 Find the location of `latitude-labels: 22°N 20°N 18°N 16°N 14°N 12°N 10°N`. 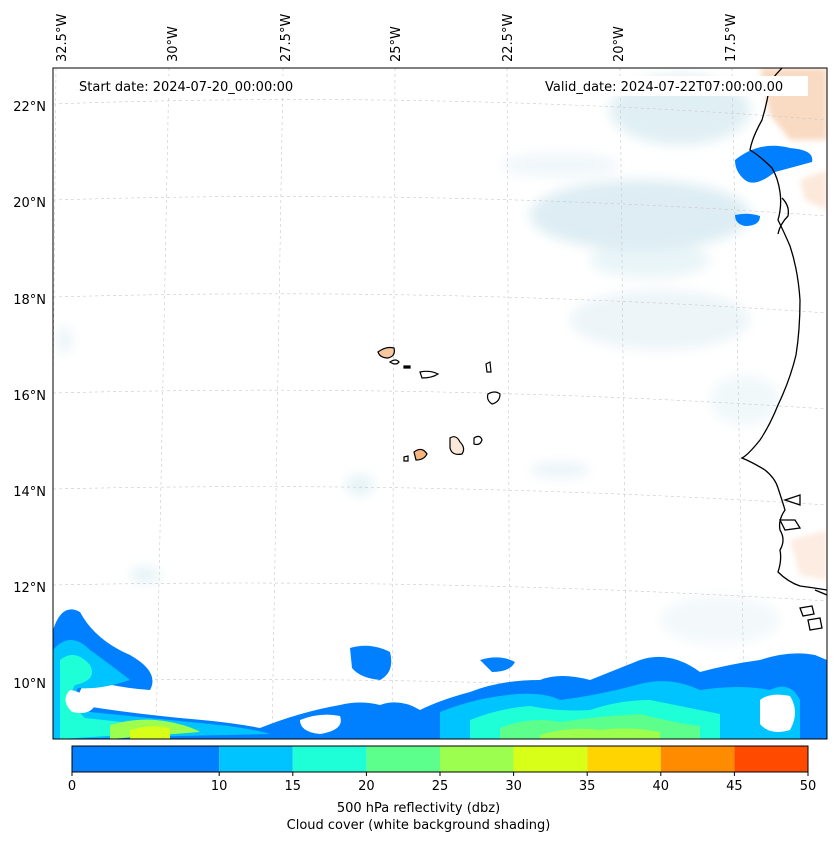

latitude-labels: 22°N 20°N 18°N 16°N 14°N 12°N 10°N is located at coordinates (29, 396).